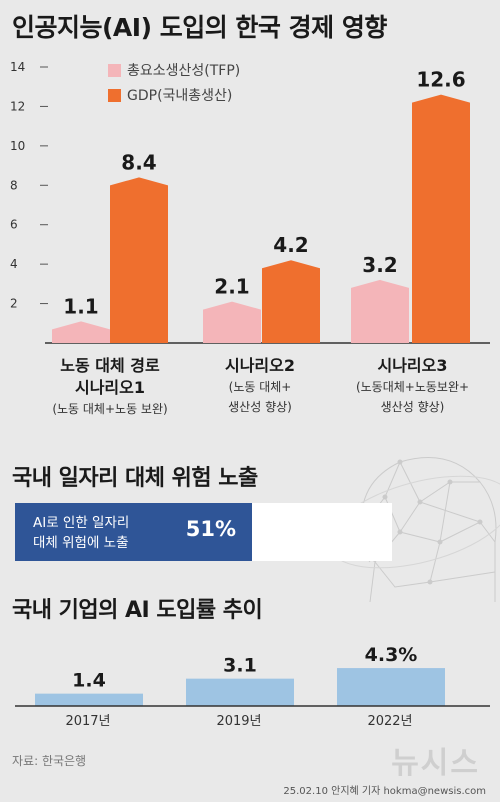 Image resolution: width=500 pixels, height=802 pixels. Describe the element at coordinates (240, 666) in the screenshot. I see `adoption-bar-label: 3.1` at that location.